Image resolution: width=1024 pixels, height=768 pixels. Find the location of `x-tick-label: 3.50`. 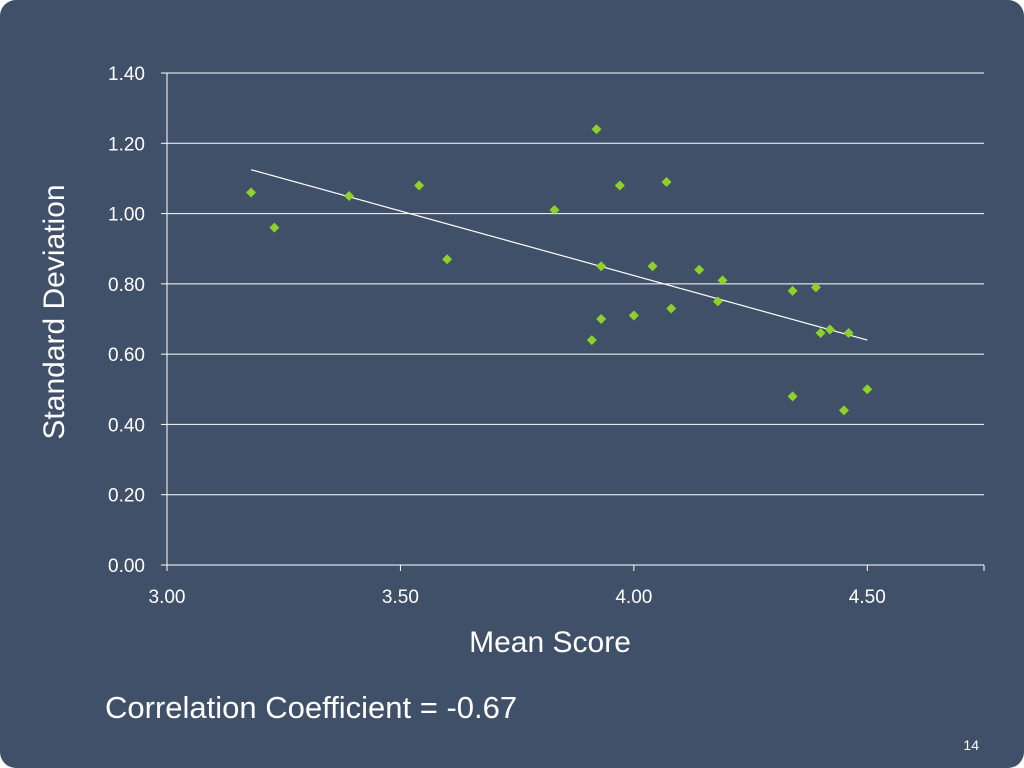

x-tick-label: 3.50 is located at coordinates (400, 597).